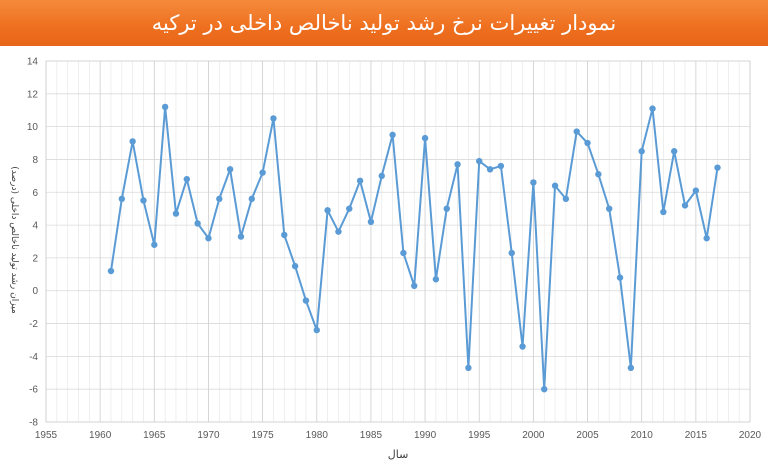 The height and width of the screenshot is (467, 768). What do you see at coordinates (642, 435) in the screenshot?
I see `x-tick-label: 2010` at bounding box center [642, 435].